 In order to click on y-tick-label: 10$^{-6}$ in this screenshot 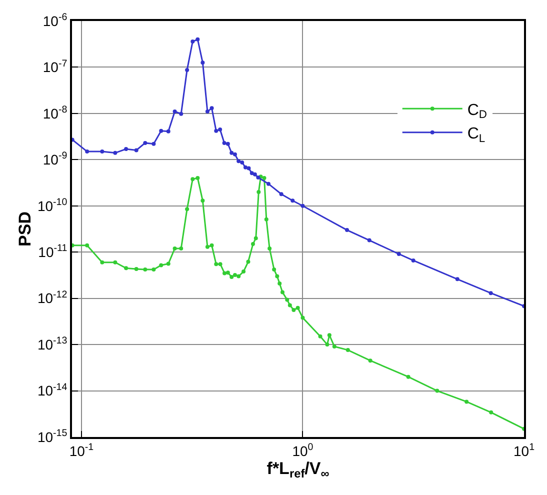, I will do `click(55, 20)`.